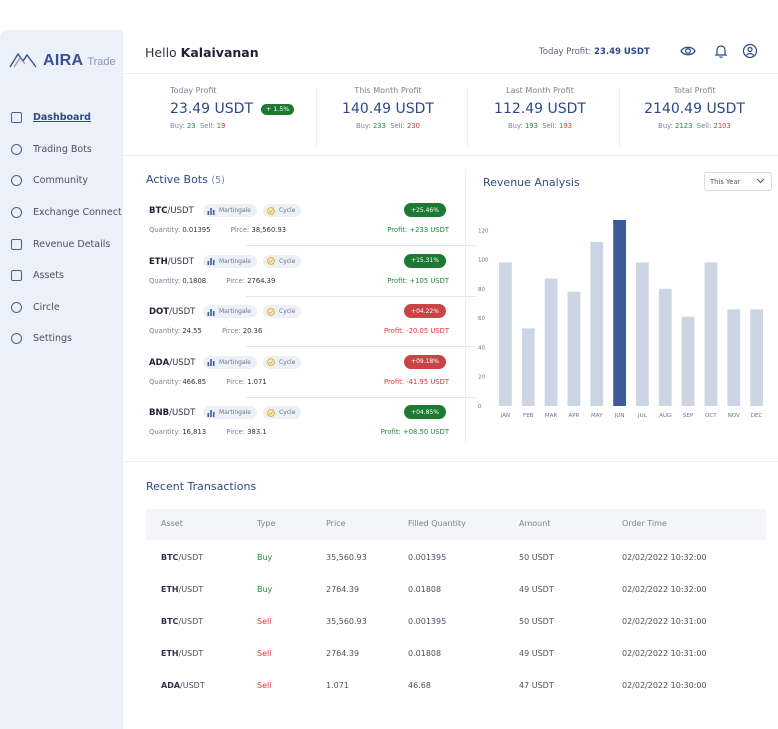  Describe the element at coordinates (505, 334) in the screenshot. I see `bar-jan` at that location.